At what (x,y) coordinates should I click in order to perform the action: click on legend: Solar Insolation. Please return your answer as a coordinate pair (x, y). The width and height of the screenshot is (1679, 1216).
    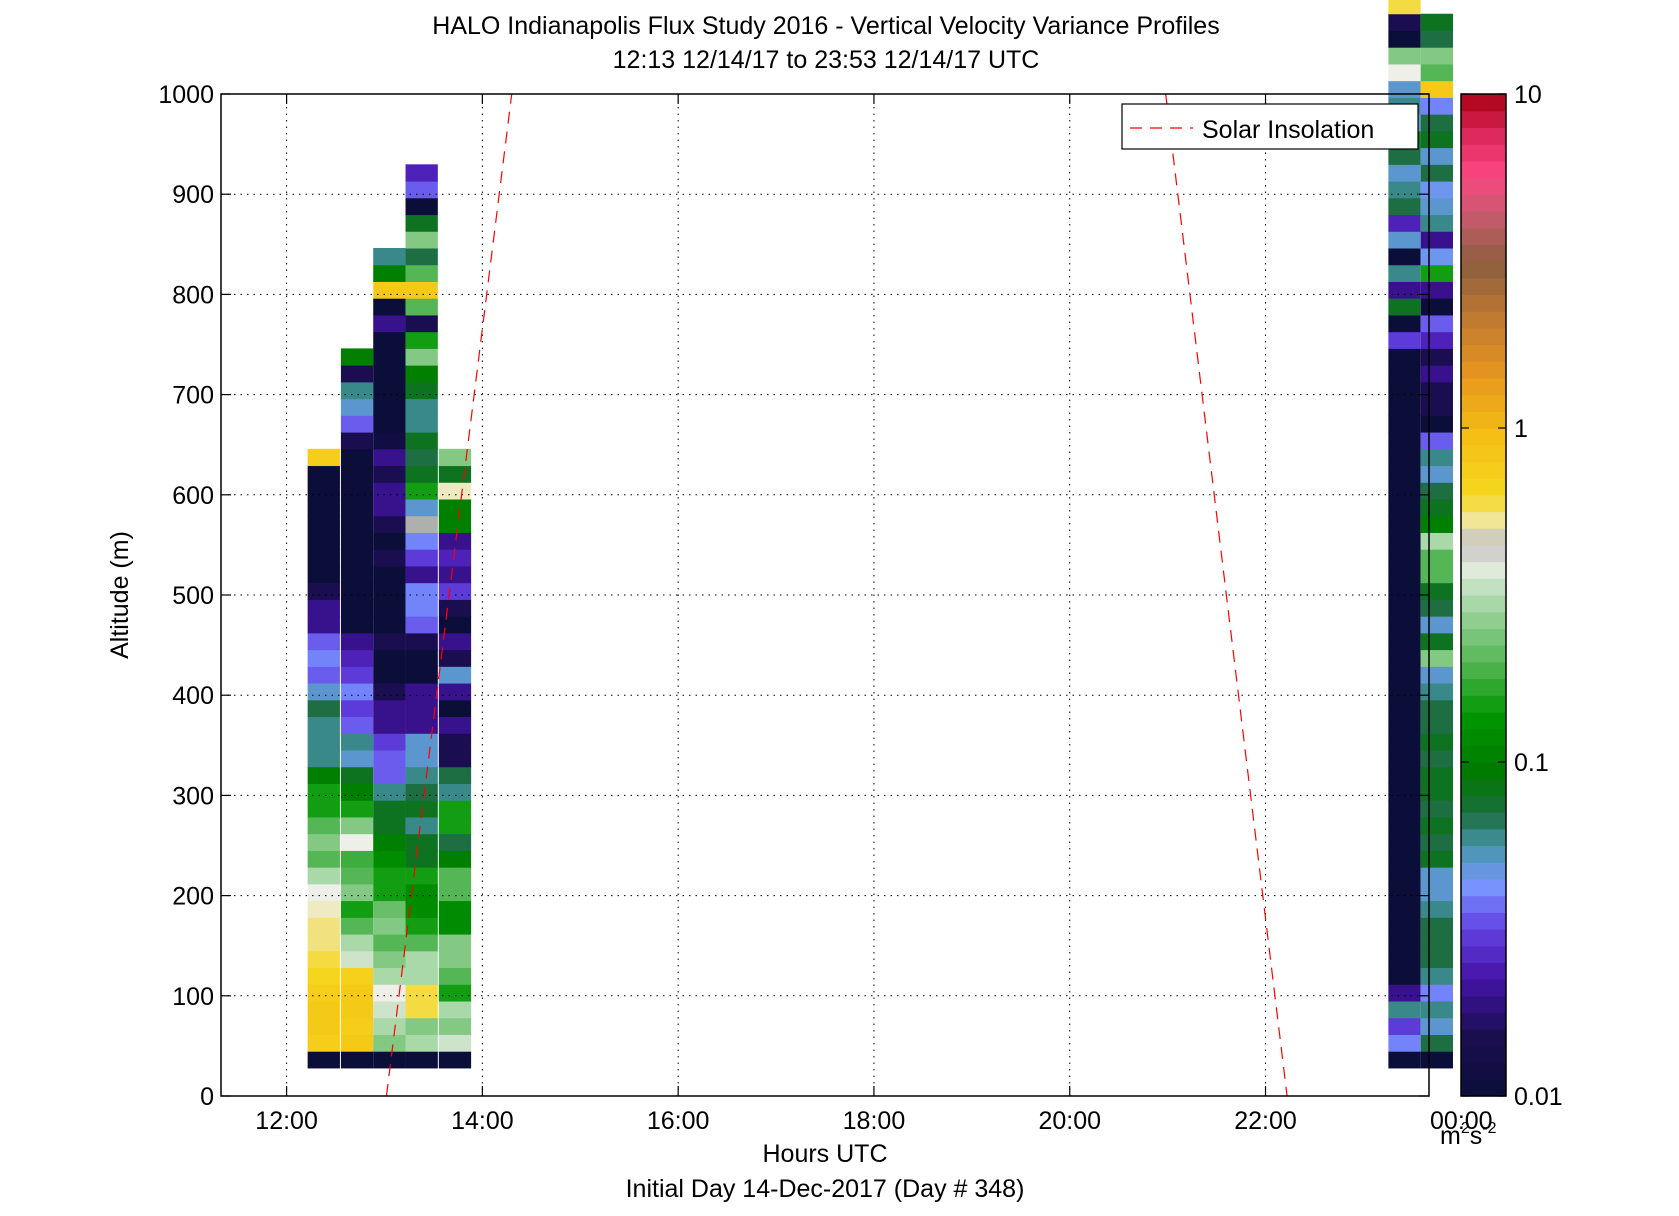
    Looking at the image, I should click on (1270, 126).